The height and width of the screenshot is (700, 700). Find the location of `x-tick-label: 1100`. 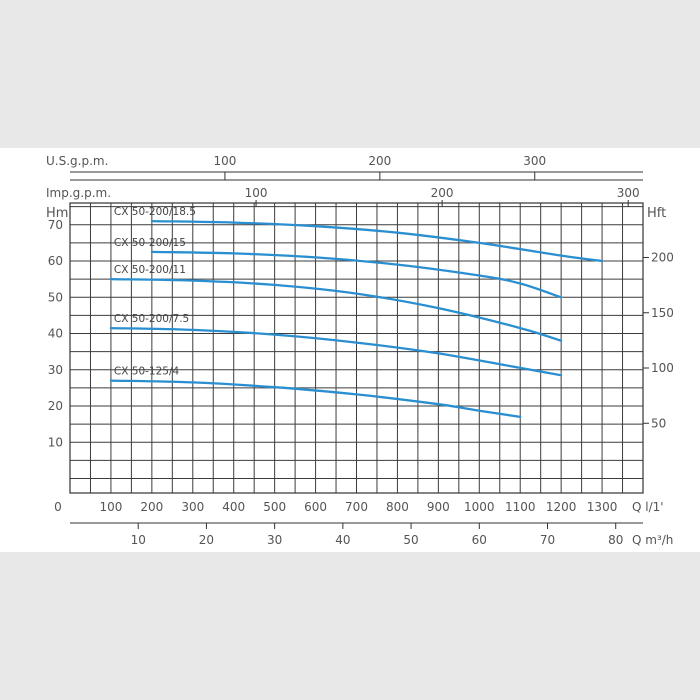

x-tick-label: 1100 is located at coordinates (520, 507).